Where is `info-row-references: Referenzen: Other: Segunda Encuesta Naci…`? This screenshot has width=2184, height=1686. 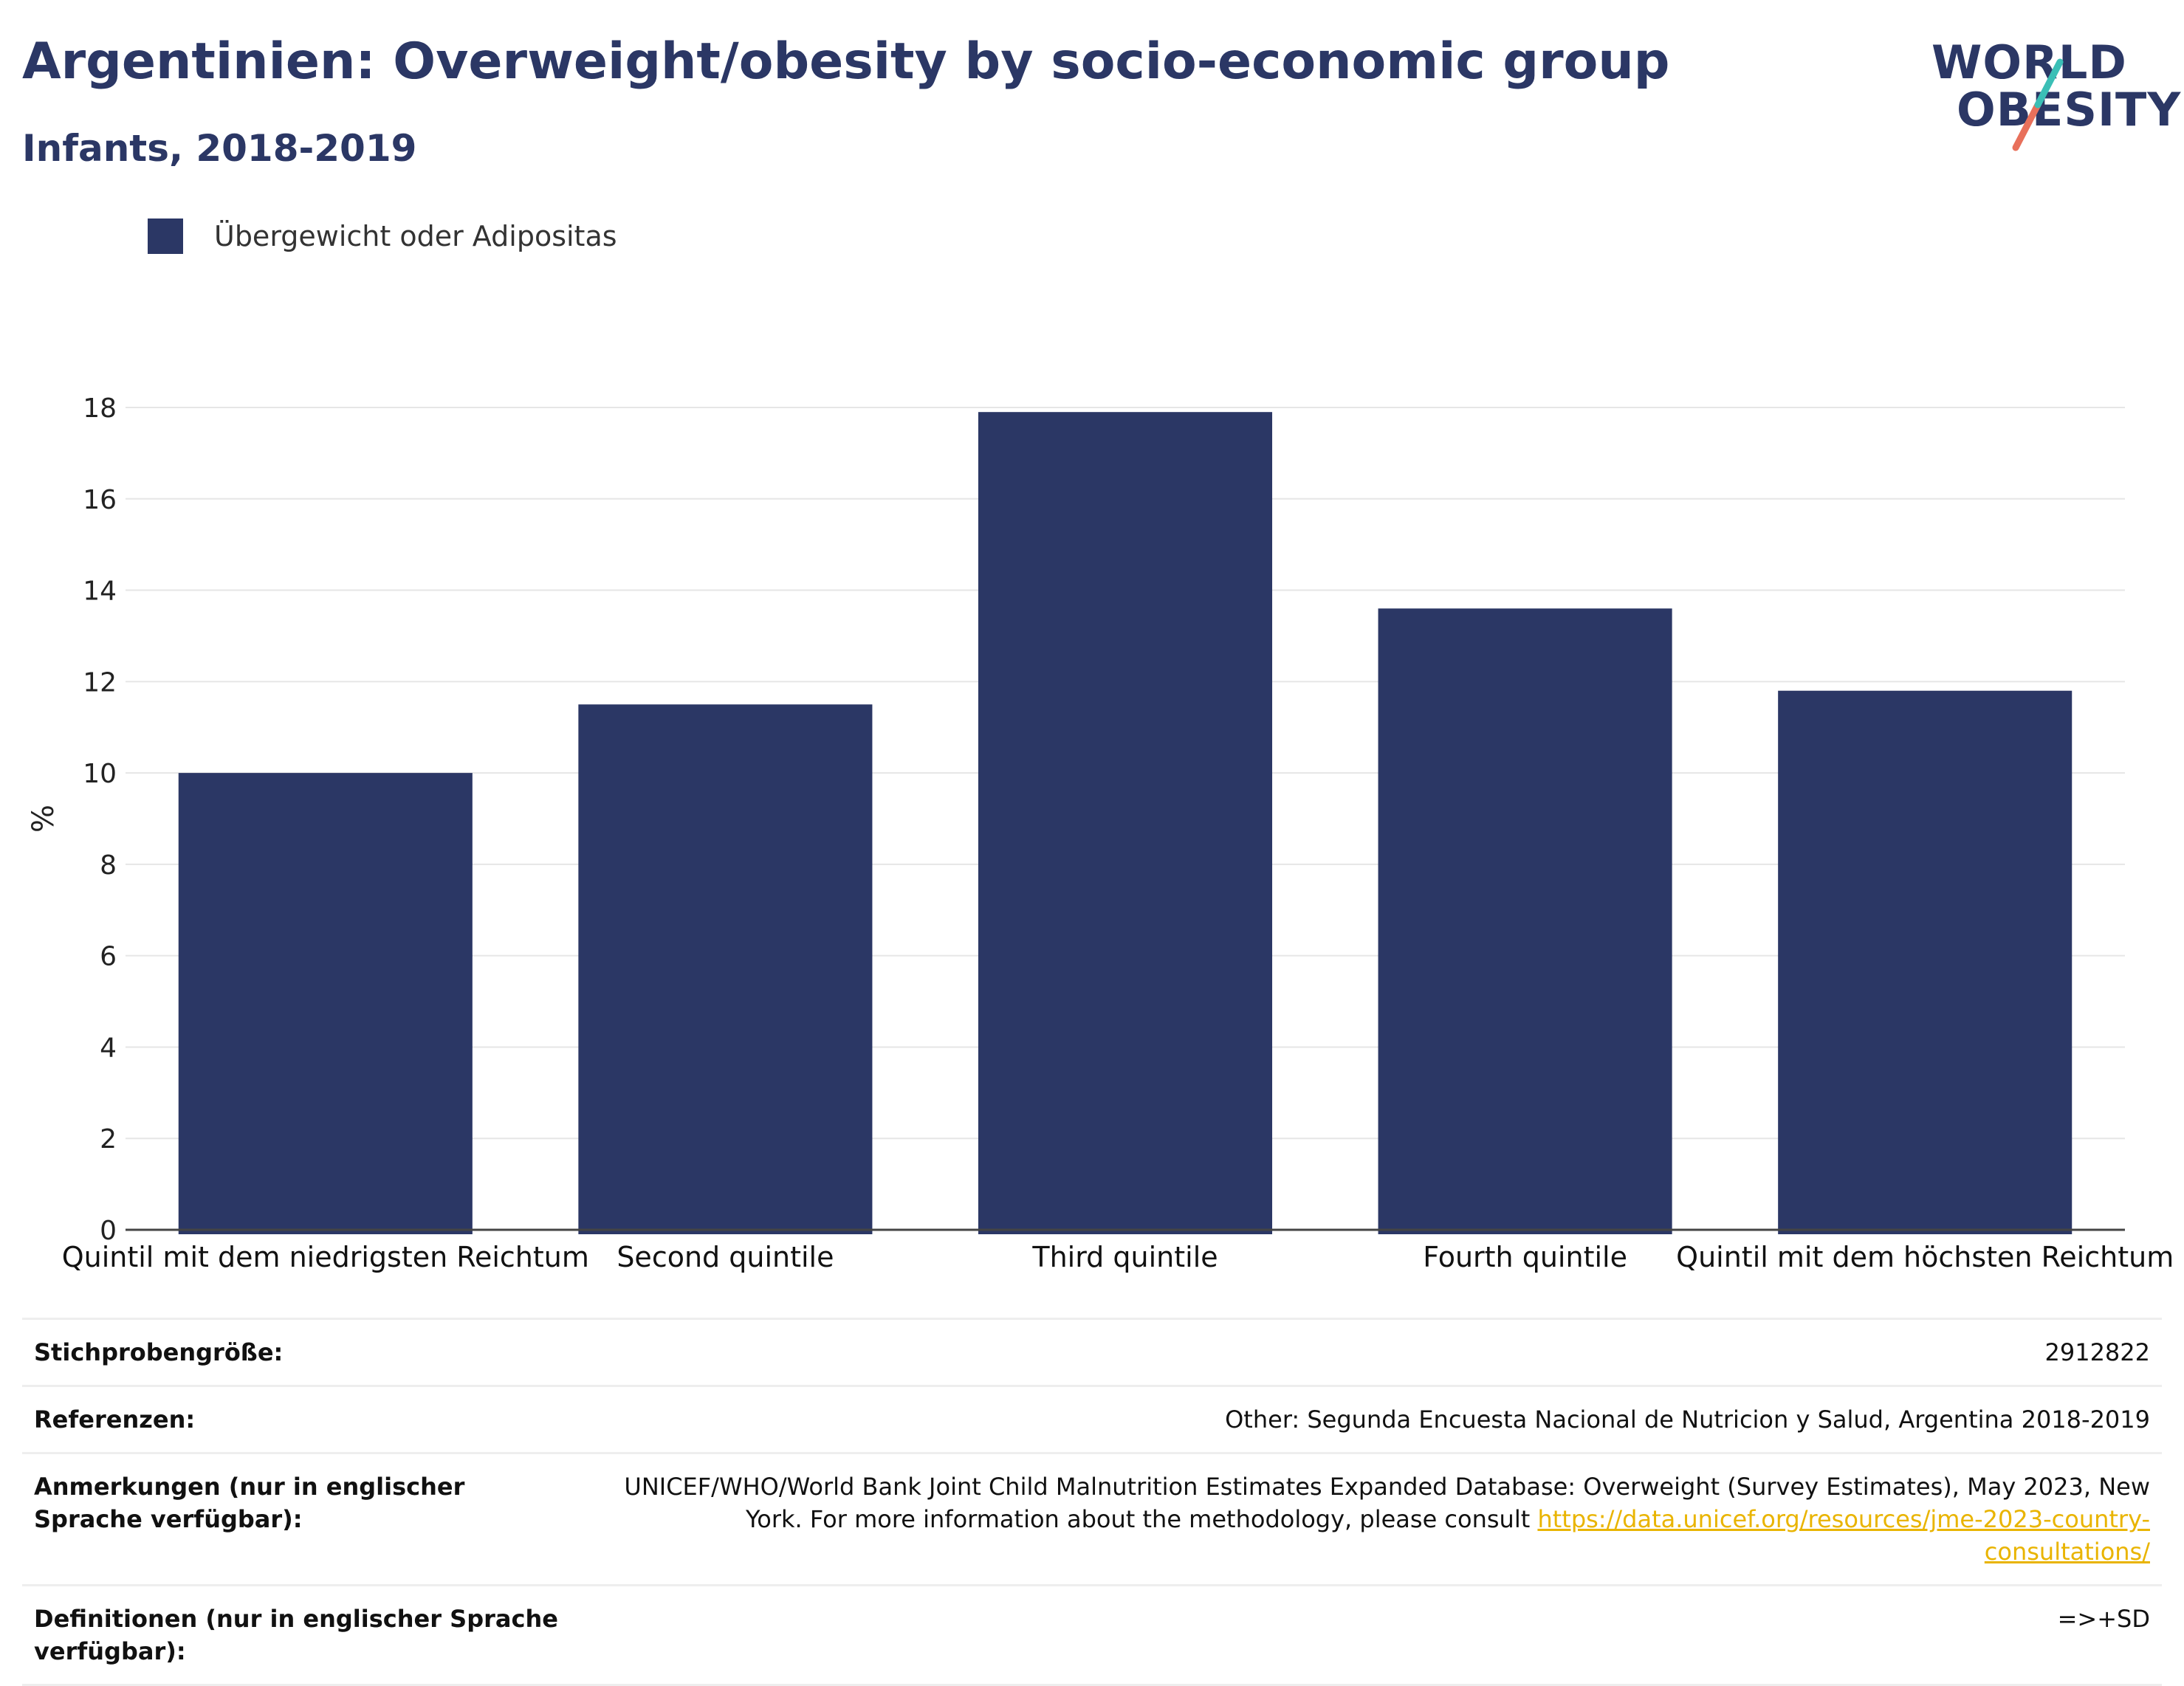 info-row-references: Referenzen: Other: Segunda Encuesta Naci… is located at coordinates (1092, 1419).